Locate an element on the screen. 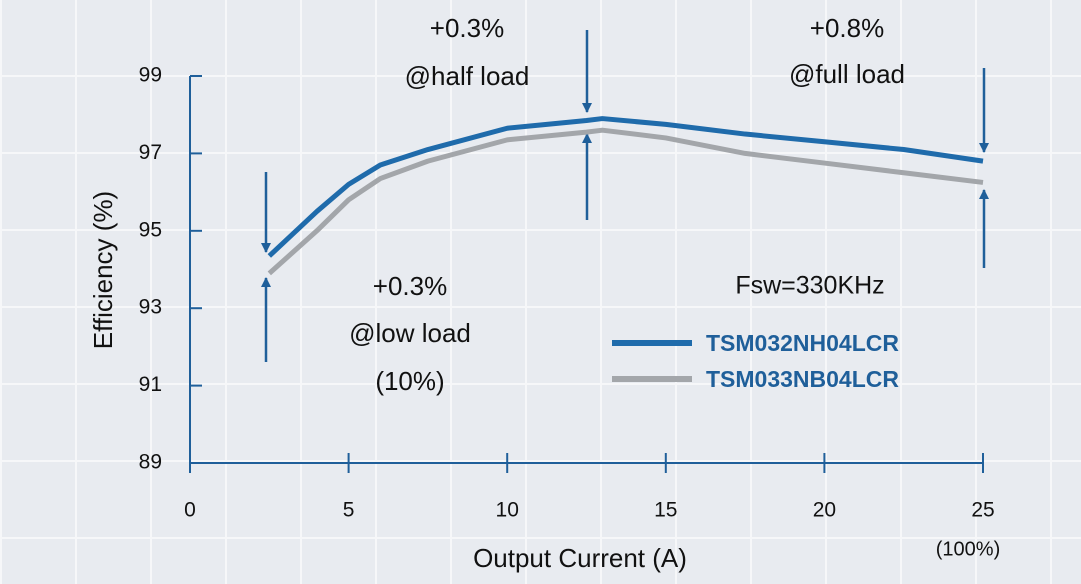 This screenshot has width=1081, height=584. annotation: +0.8% is located at coordinates (847, 28).